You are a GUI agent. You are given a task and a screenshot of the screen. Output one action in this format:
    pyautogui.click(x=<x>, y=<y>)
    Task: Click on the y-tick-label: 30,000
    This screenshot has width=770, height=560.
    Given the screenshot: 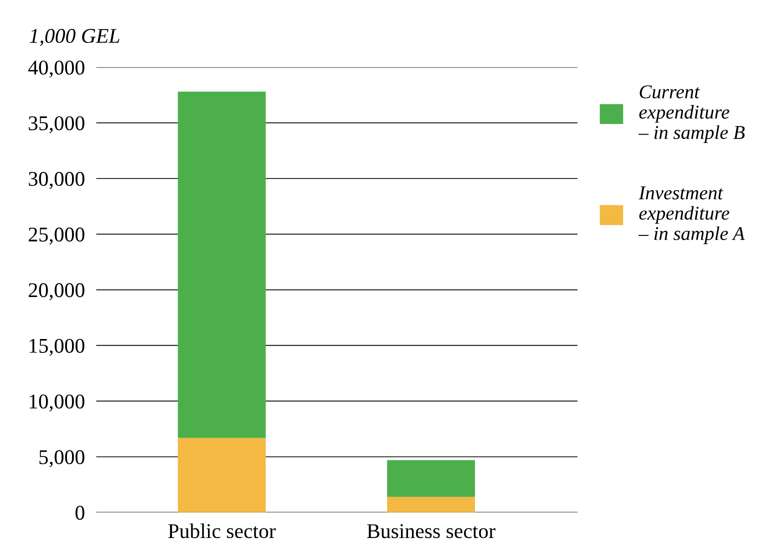 What is the action you would take?
    pyautogui.click(x=56, y=180)
    